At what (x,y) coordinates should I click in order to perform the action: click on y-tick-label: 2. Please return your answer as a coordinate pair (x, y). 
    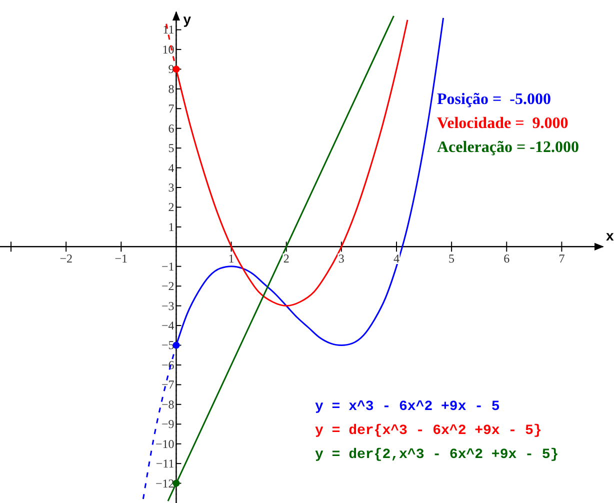
    Looking at the image, I should click on (171, 207).